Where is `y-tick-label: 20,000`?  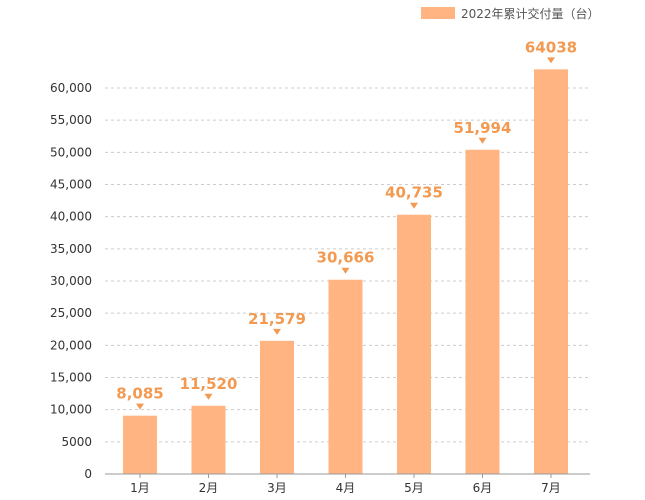
y-tick-label: 20,000 is located at coordinates (71, 345).